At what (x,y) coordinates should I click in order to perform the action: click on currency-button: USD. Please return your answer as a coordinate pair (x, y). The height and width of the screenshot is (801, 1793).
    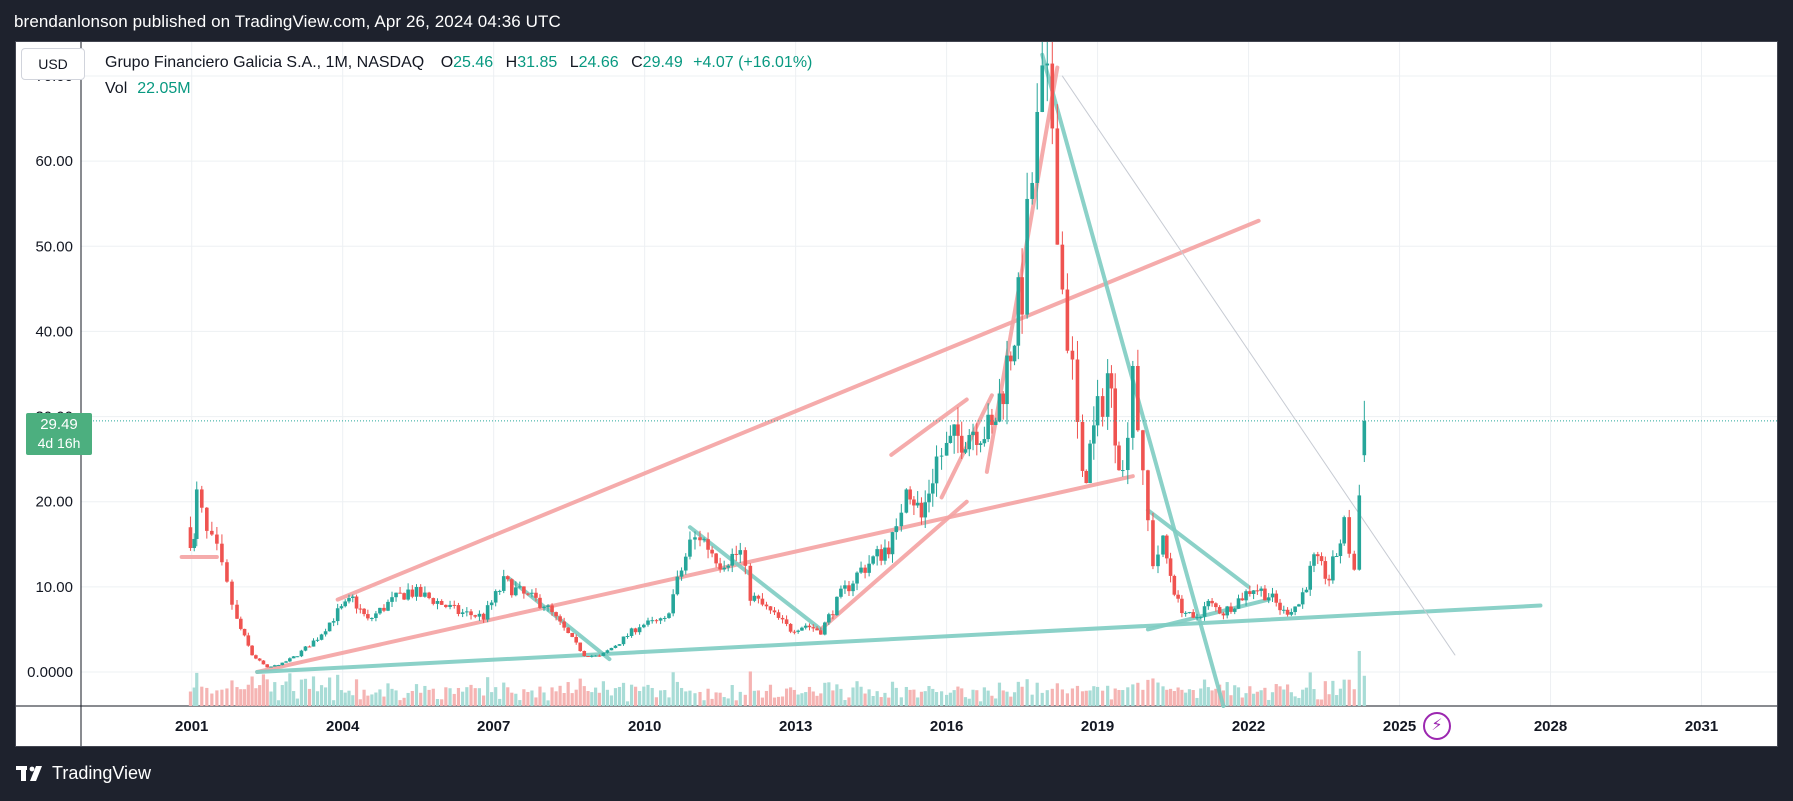
    Looking at the image, I should click on (53, 64).